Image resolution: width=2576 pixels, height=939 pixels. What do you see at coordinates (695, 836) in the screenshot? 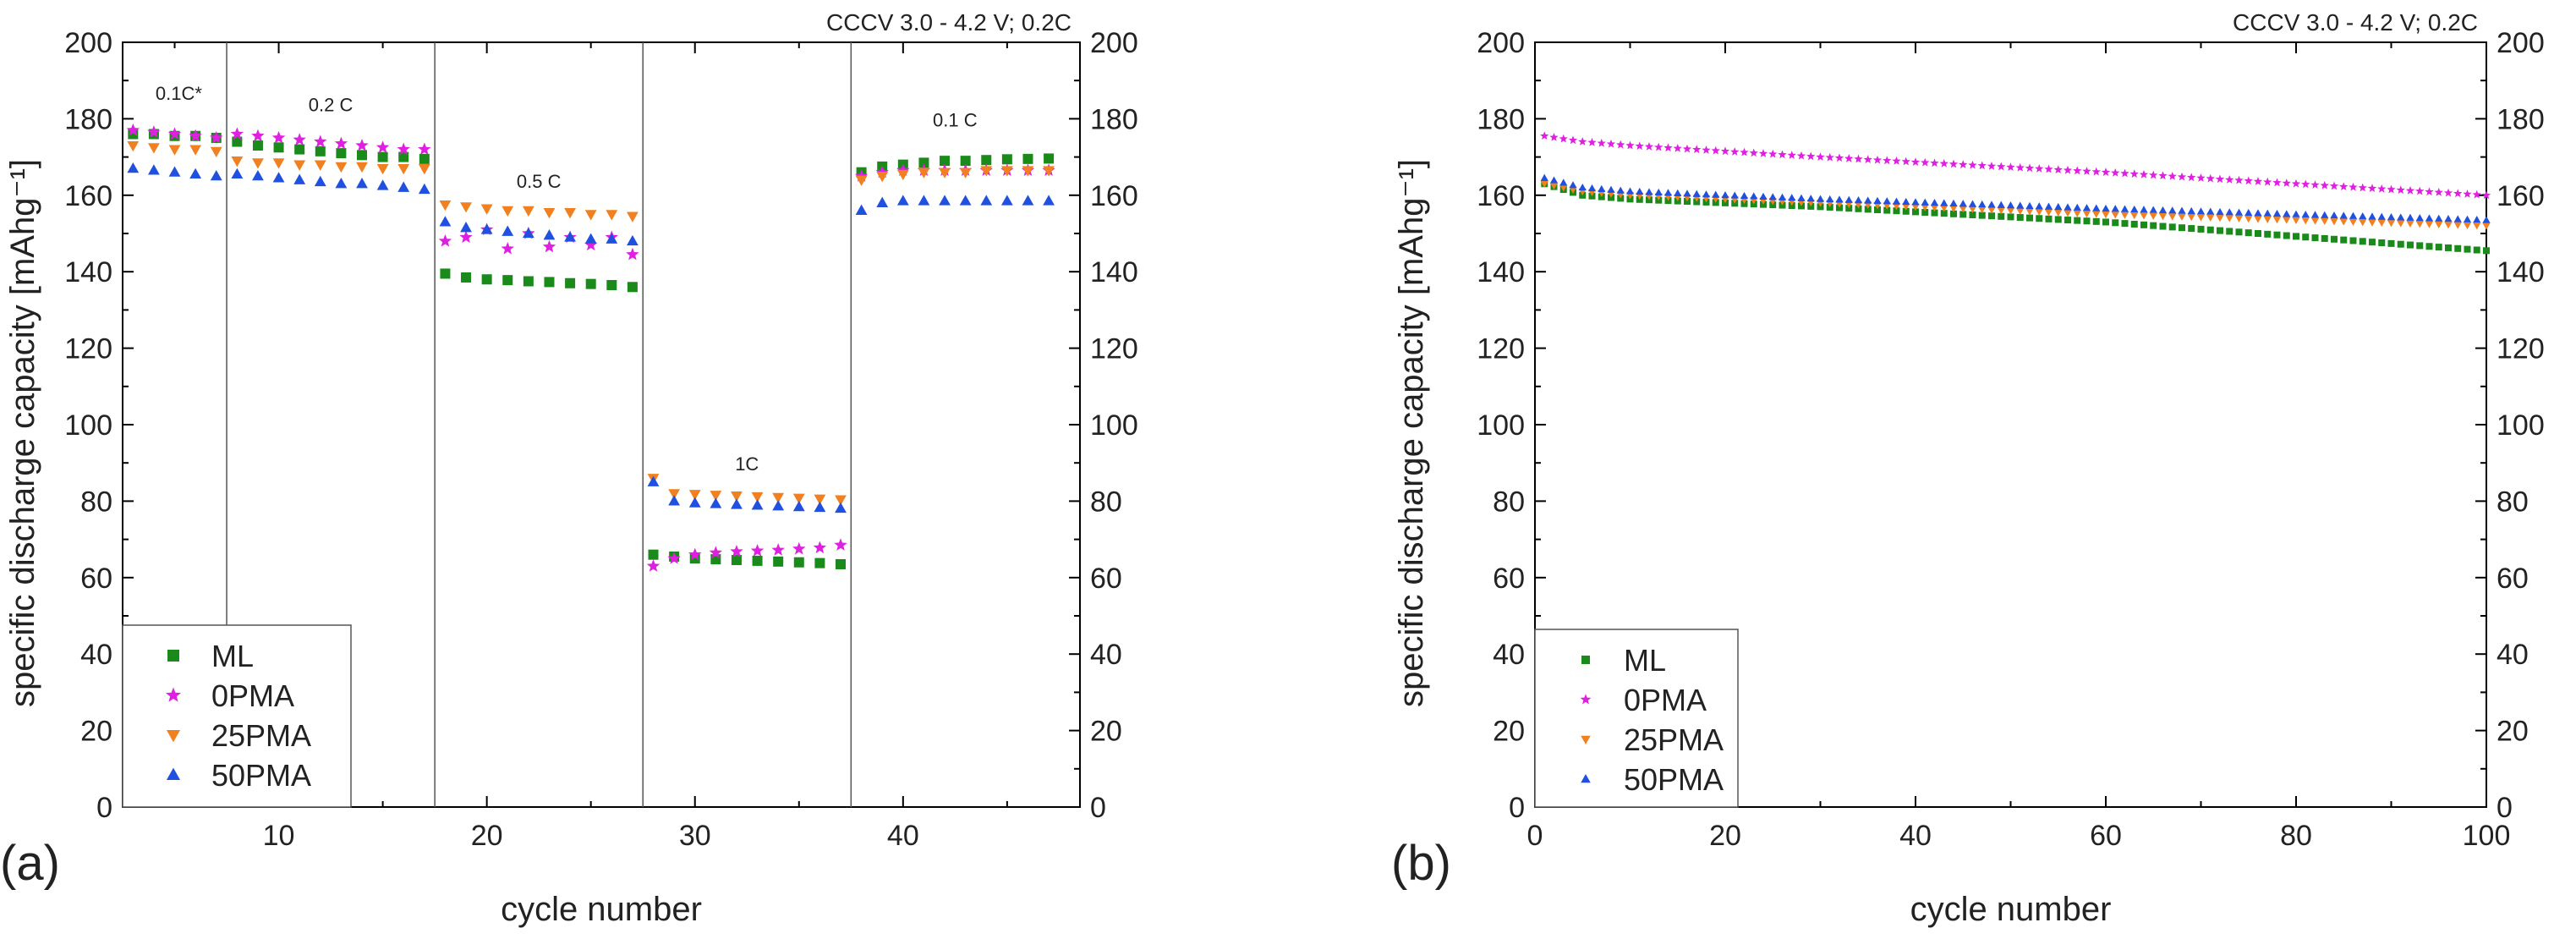
I see `x-tick-label: 30` at bounding box center [695, 836].